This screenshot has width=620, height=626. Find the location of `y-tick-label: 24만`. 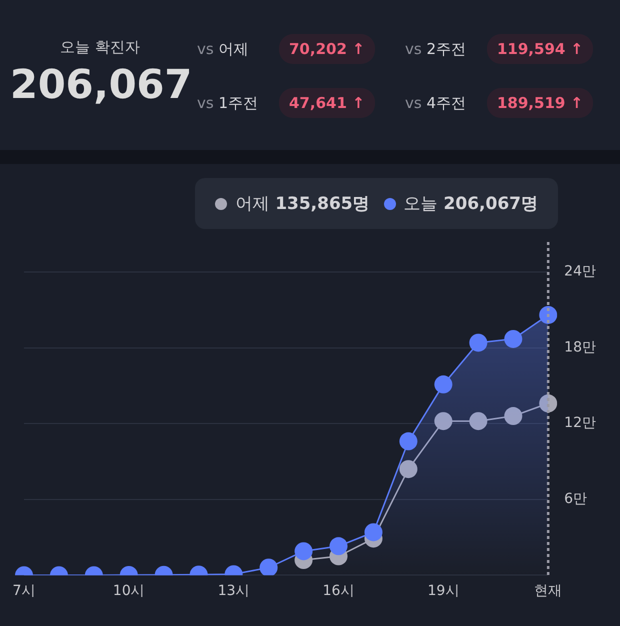

y-tick-label: 24만 is located at coordinates (580, 272).